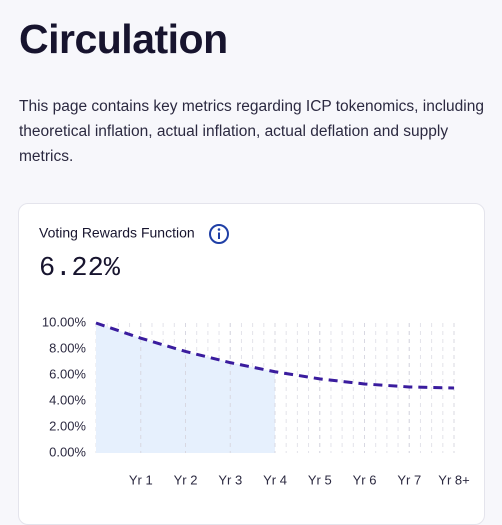 The width and height of the screenshot is (502, 525). I want to click on page-title: Circulation, so click(123, 39).